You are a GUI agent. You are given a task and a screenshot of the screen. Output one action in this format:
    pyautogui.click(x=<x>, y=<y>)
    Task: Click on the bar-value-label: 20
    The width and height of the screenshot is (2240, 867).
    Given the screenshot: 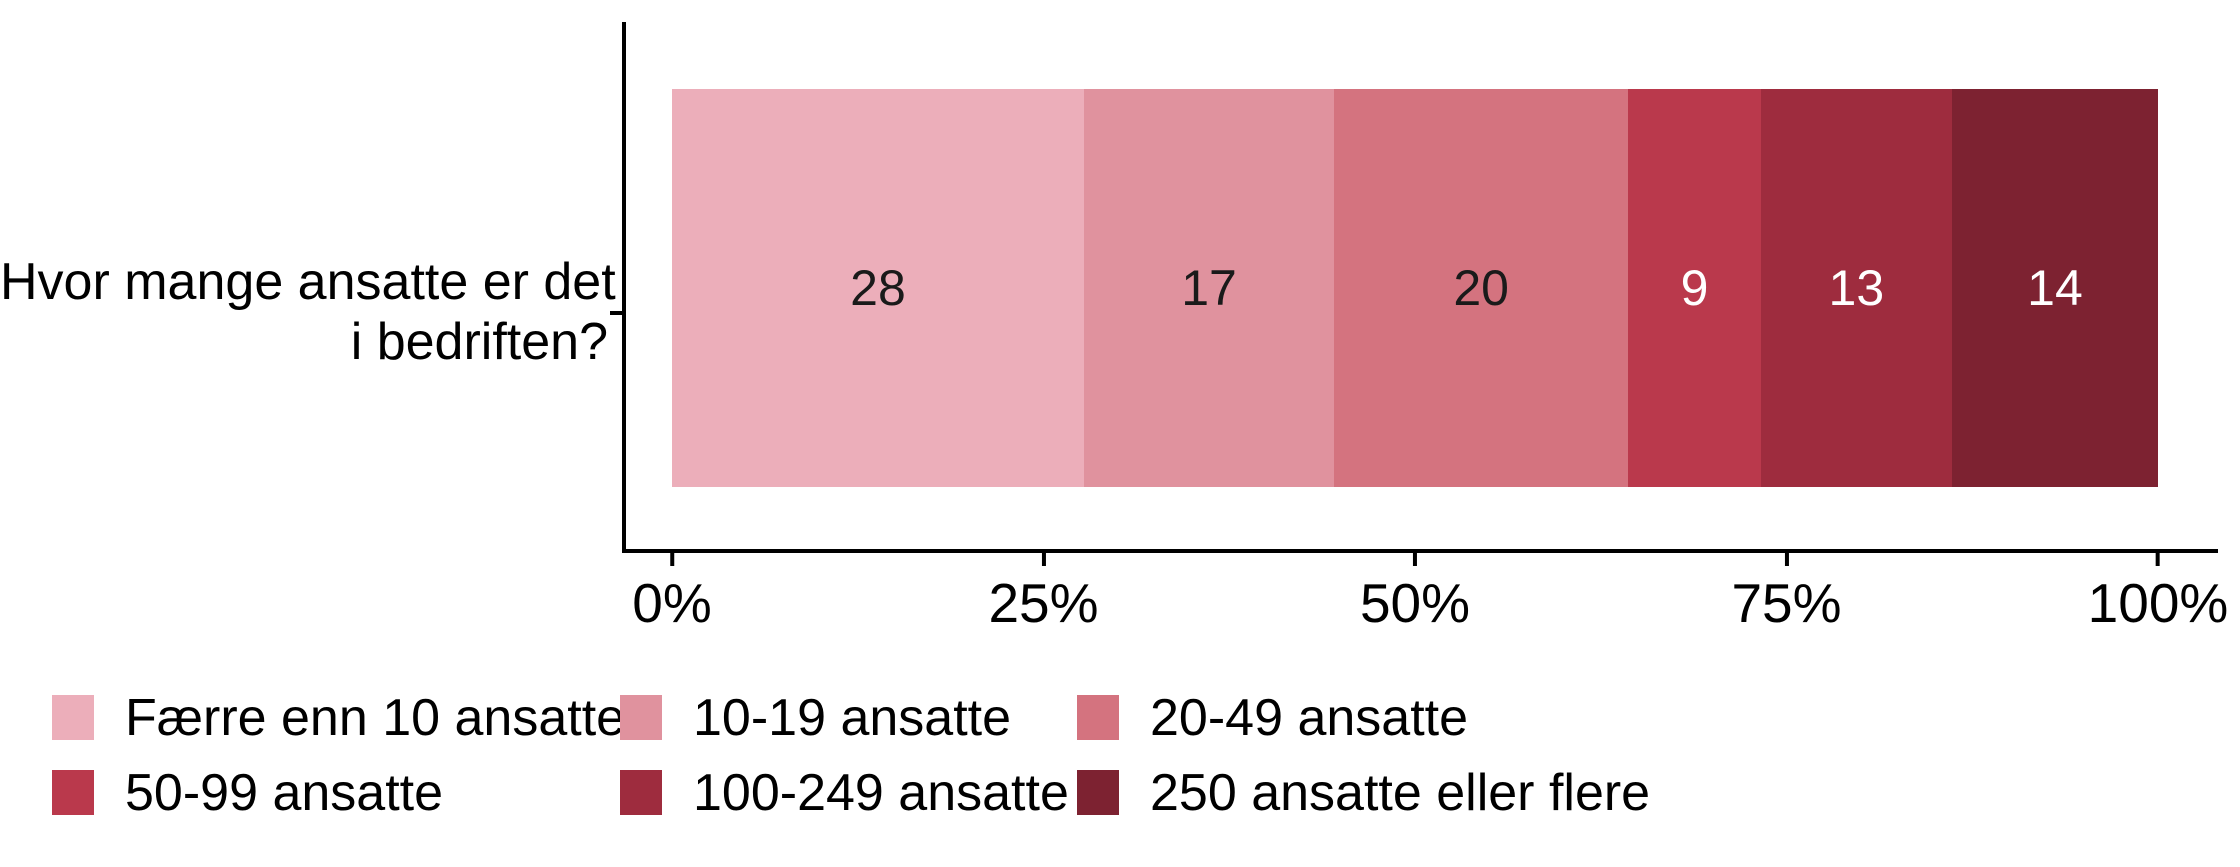 What is the action you would take?
    pyautogui.click(x=1481, y=288)
    